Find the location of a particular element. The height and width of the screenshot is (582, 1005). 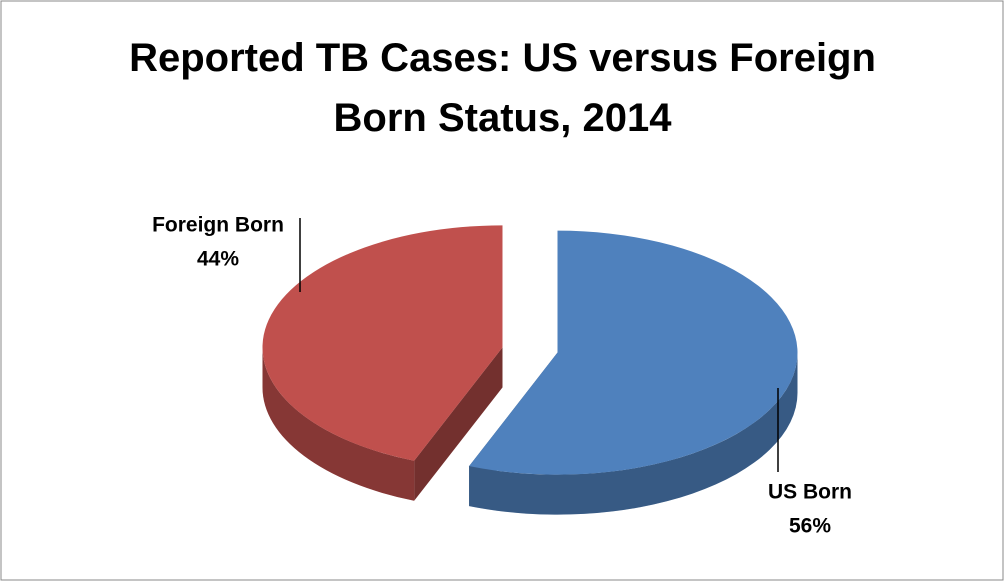

slice-label: Foreign Born is located at coordinates (218, 225).